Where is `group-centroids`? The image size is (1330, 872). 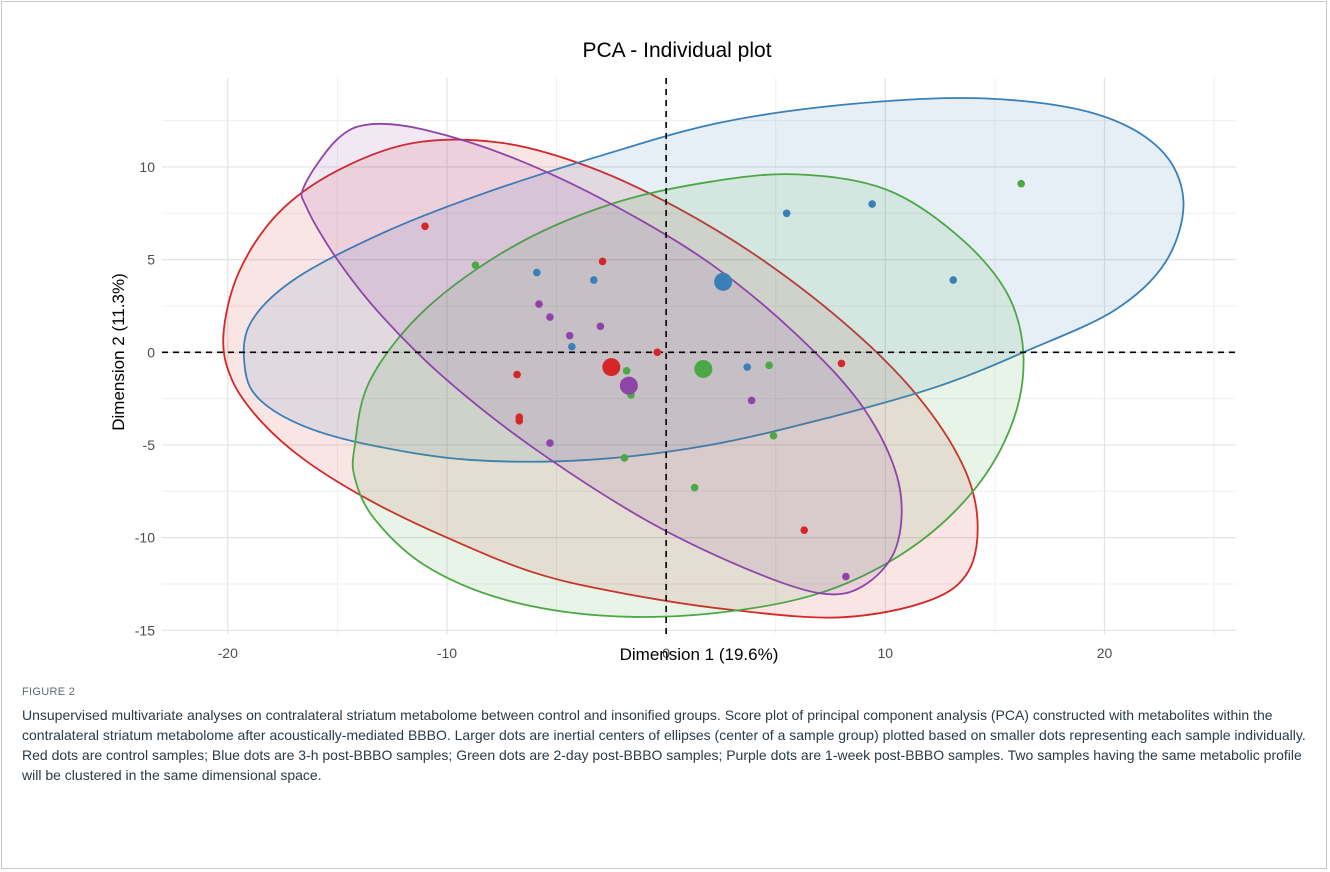 group-centroids is located at coordinates (667, 333).